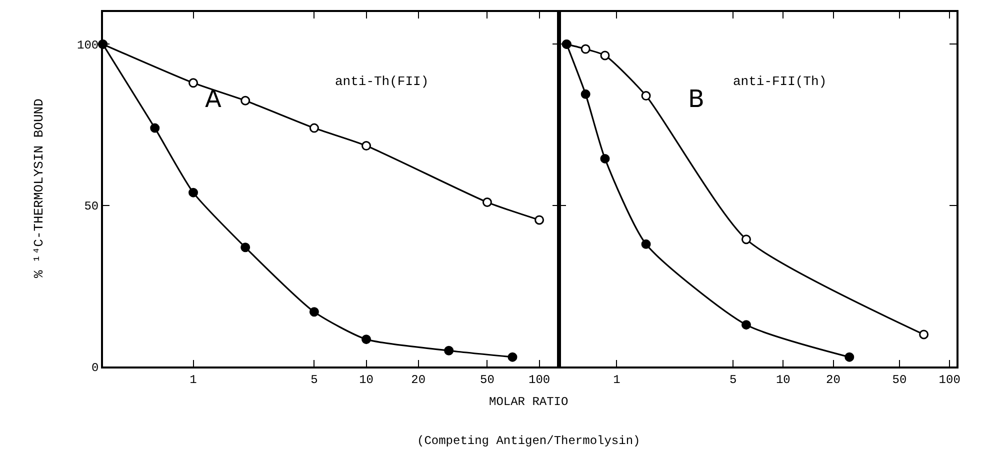  Describe the element at coordinates (88, 45) in the screenshot. I see `y-tick-label: 100` at that location.